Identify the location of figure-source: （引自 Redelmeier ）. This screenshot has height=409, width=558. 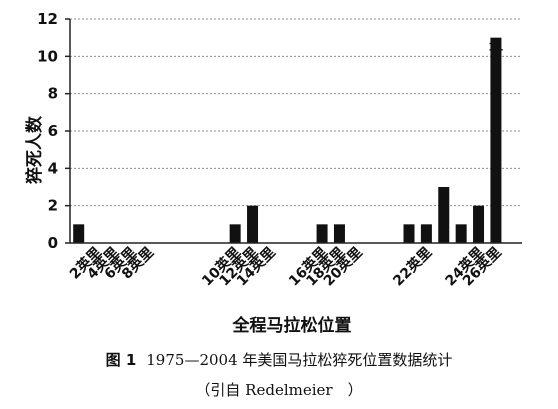
(279, 390).